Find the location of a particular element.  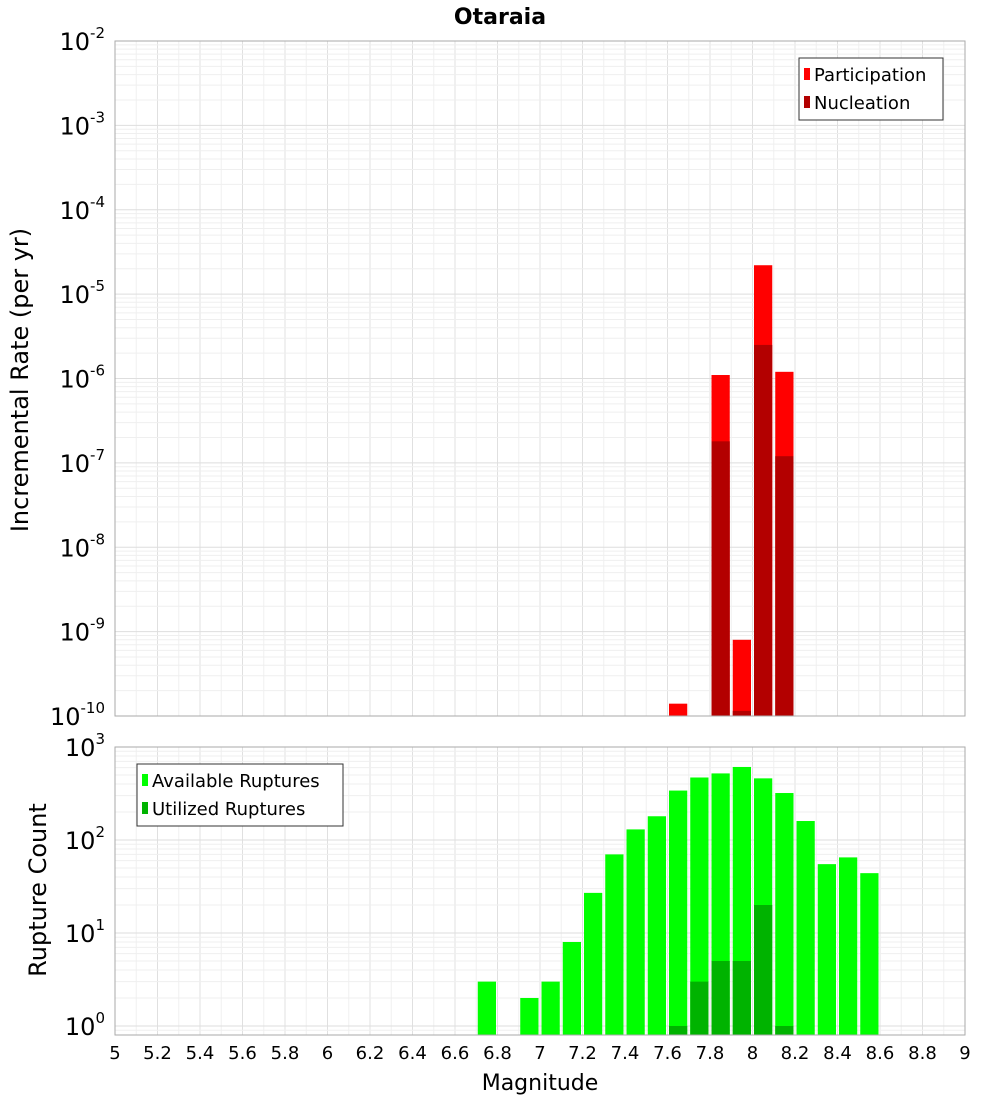

x-tick-label: 7.2 is located at coordinates (582, 1053).